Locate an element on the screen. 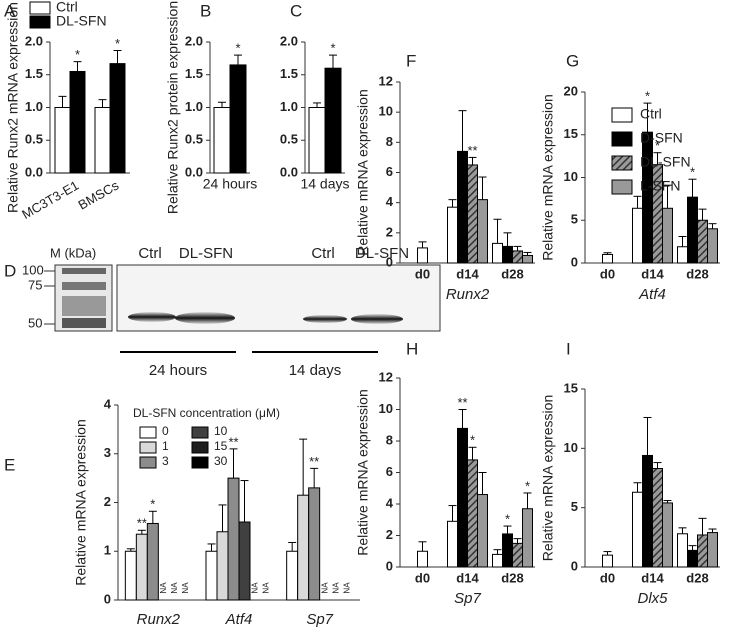 Image resolution: width=745 pixels, height=636 pixels. panel-letter: E is located at coordinates (9, 464).